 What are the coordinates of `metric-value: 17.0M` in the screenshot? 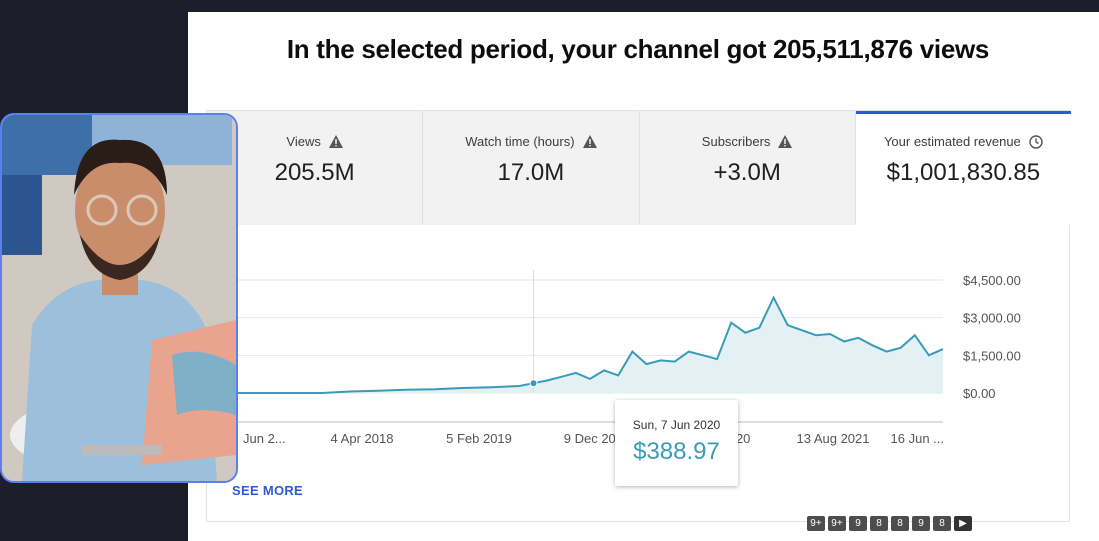 It's located at (531, 172).